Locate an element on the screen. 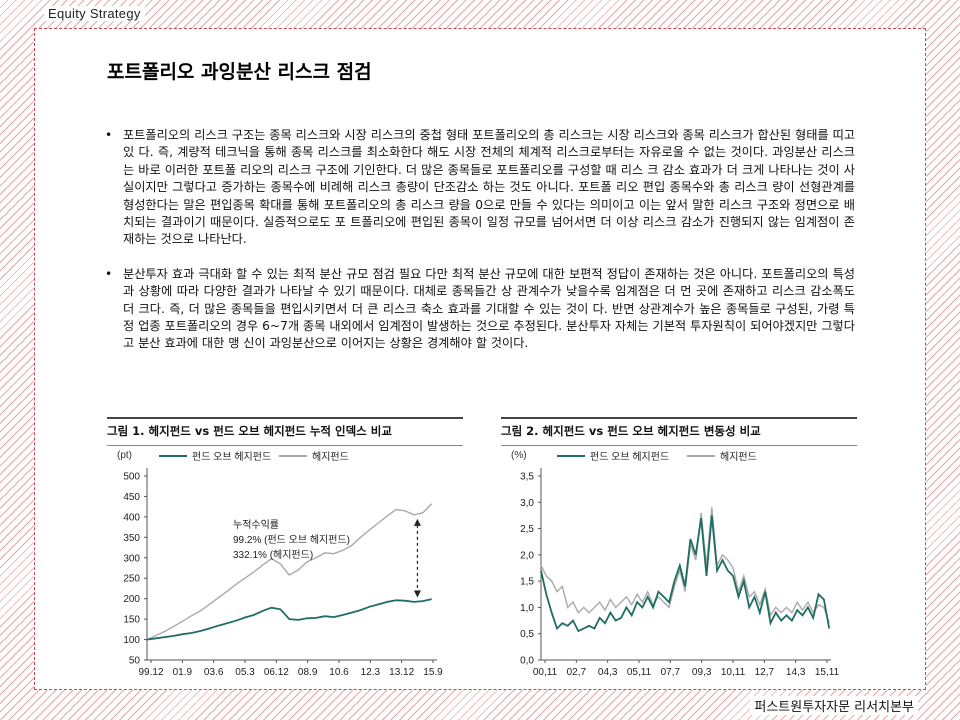 Image resolution: width=960 pixels, height=720 pixels. x-tick-label: 10.6 is located at coordinates (339, 672).